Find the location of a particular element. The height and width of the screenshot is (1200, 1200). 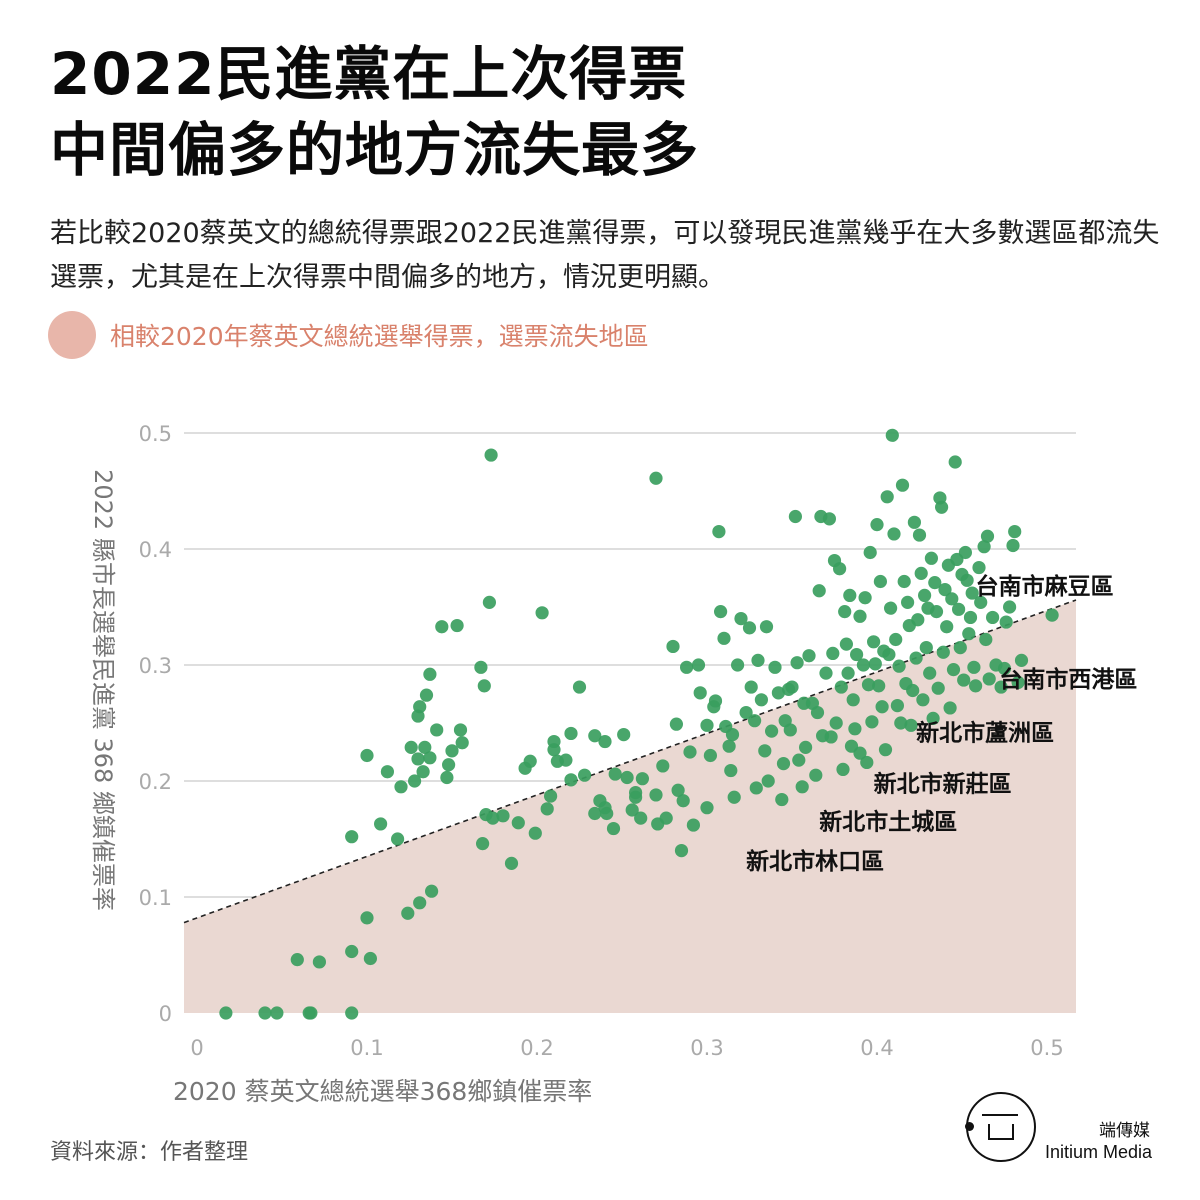

brand-name-en: Initium Media is located at coordinates (1098, 1152).